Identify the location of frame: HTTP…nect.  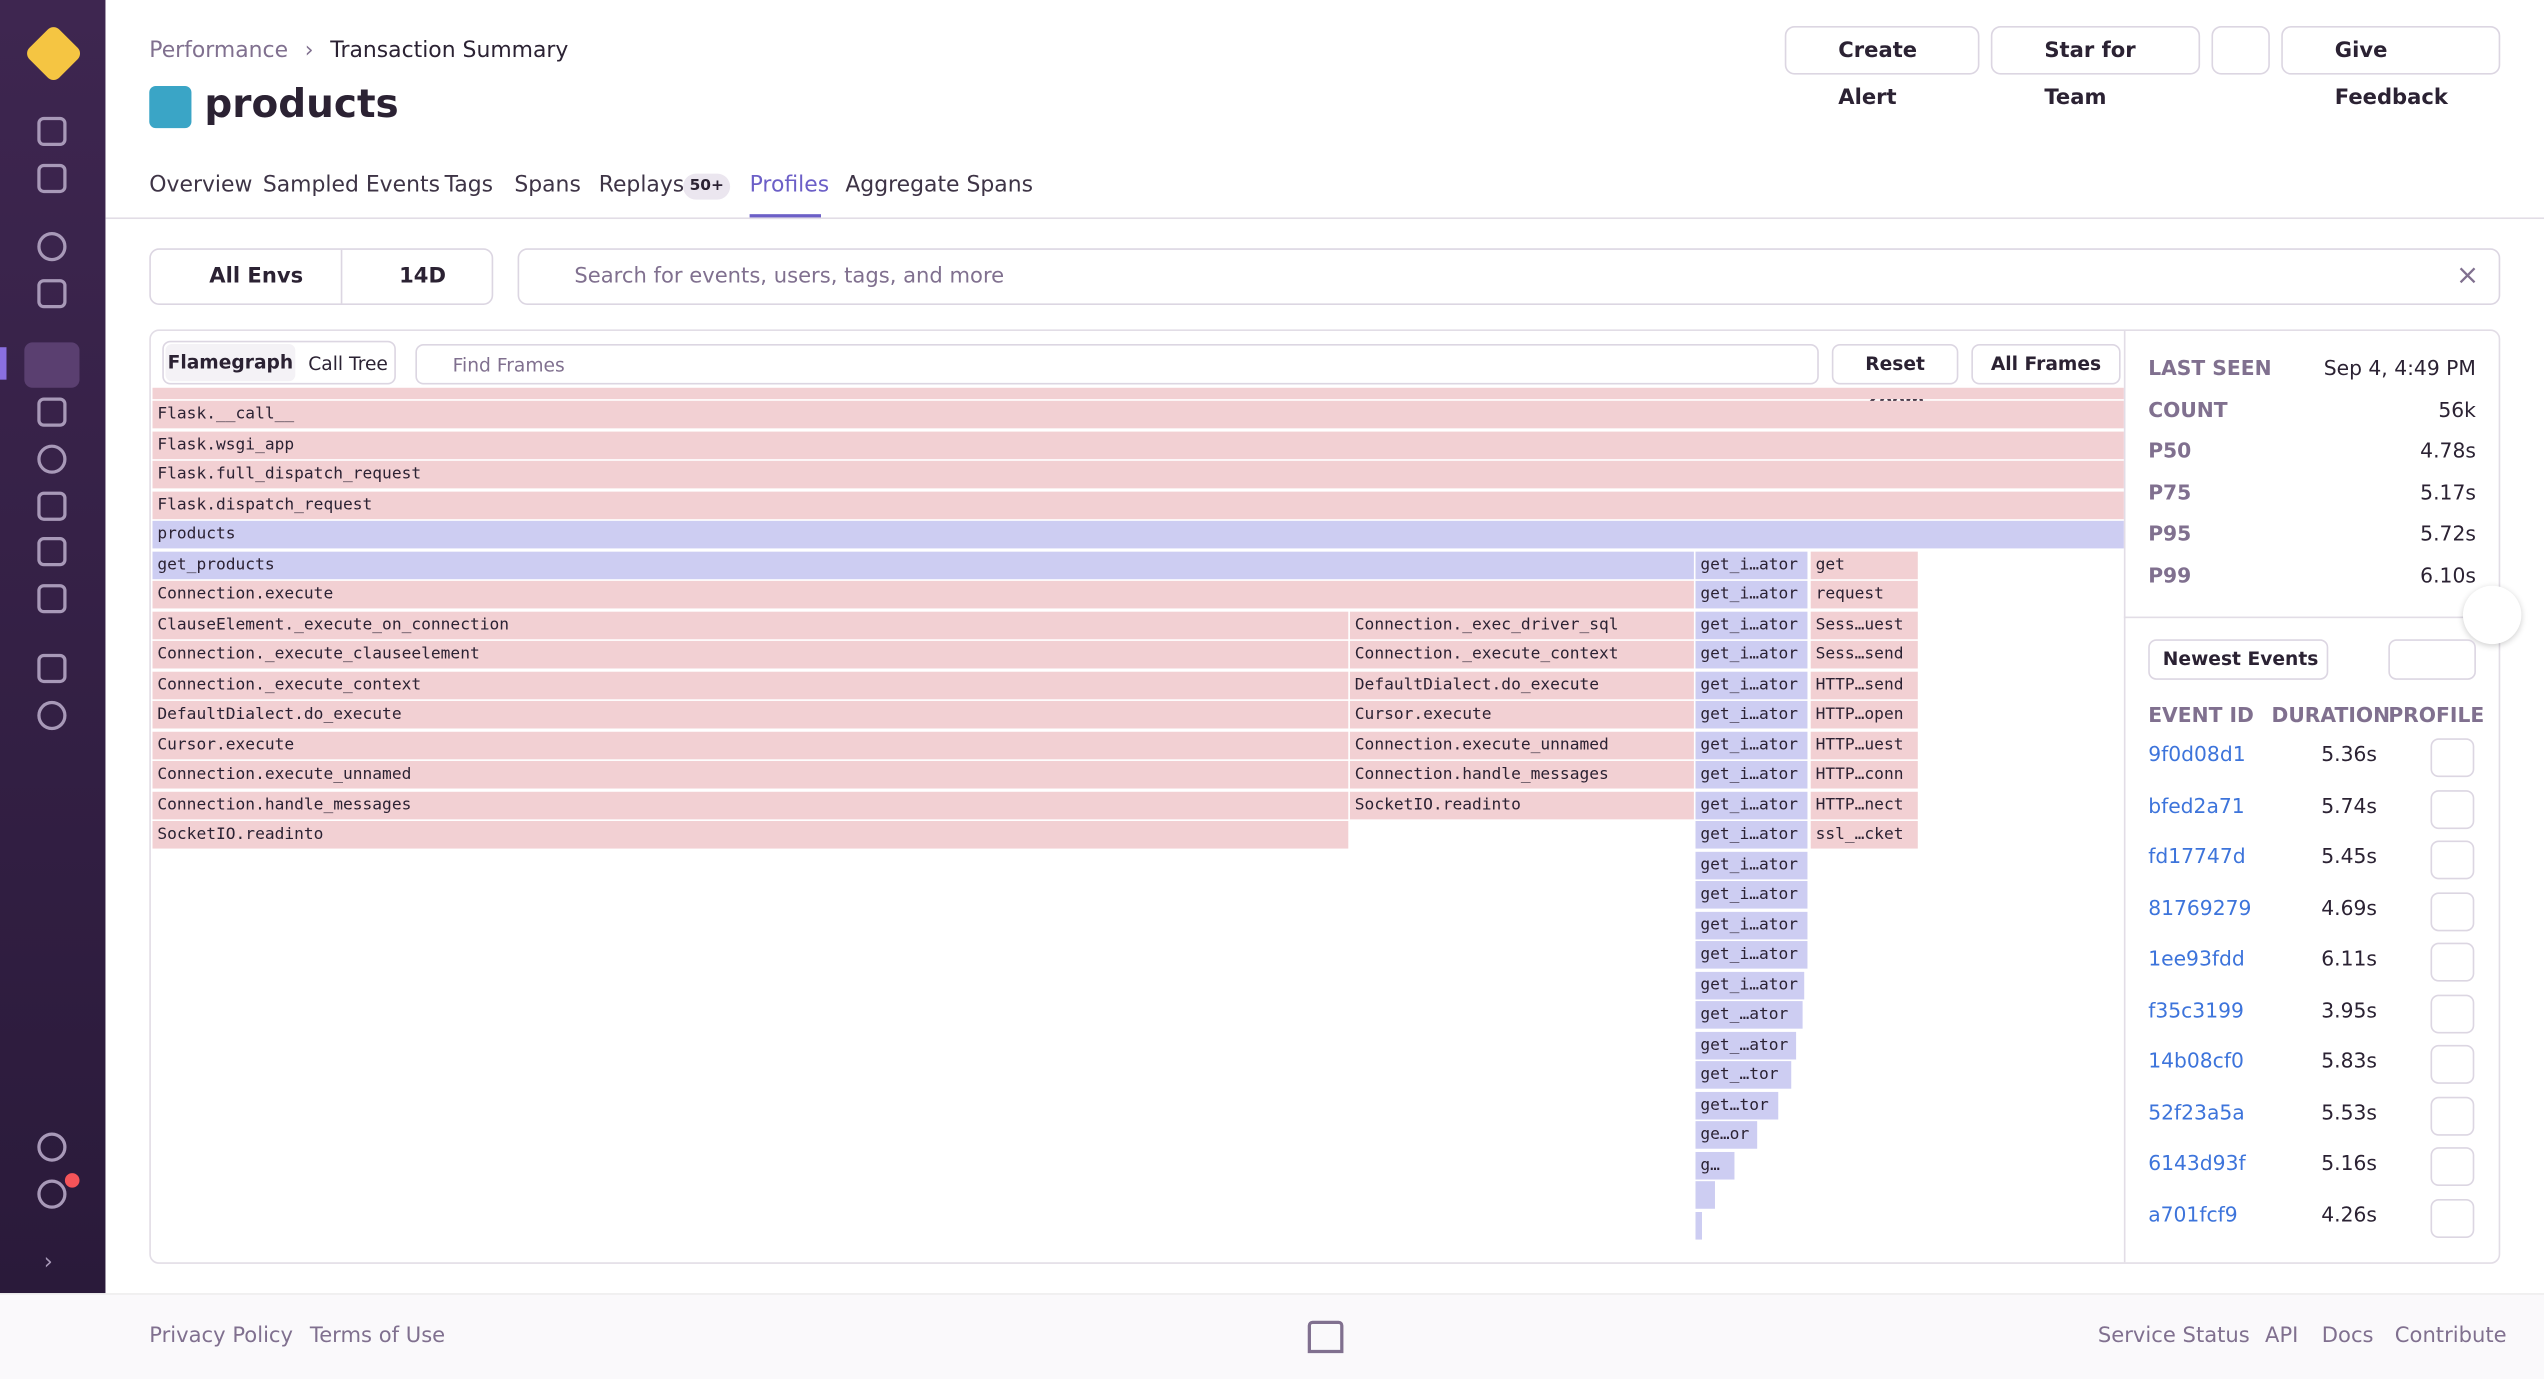
(1864, 804).